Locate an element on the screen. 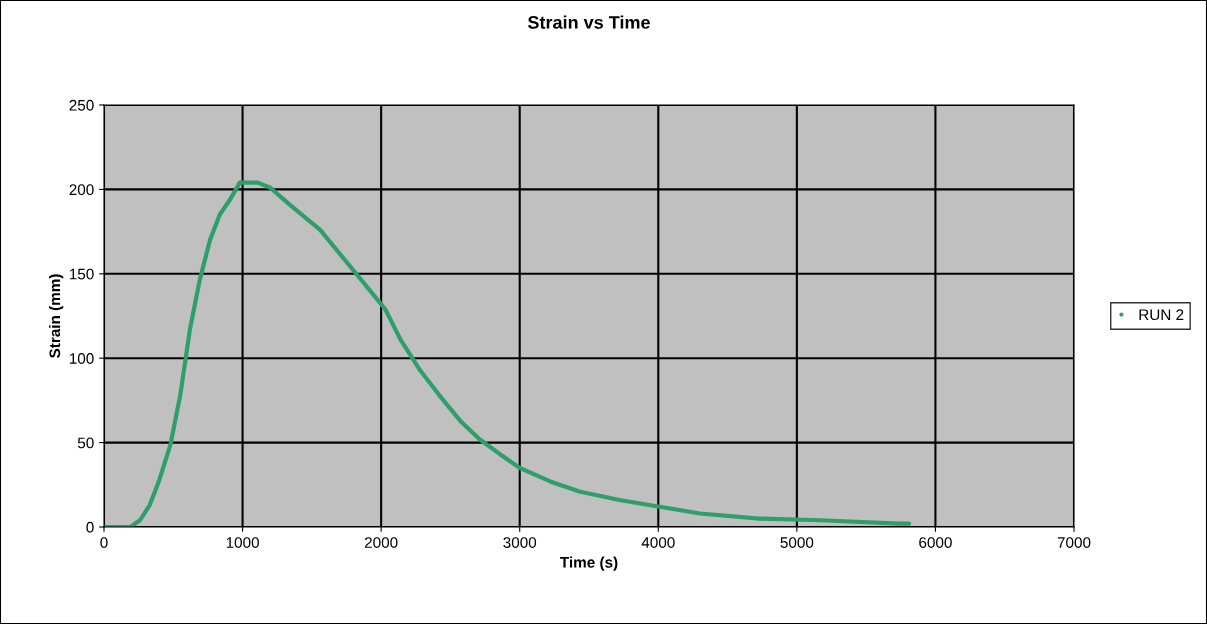 This screenshot has height=624, width=1207. chart-title: Strain vs Time is located at coordinates (588, 22).